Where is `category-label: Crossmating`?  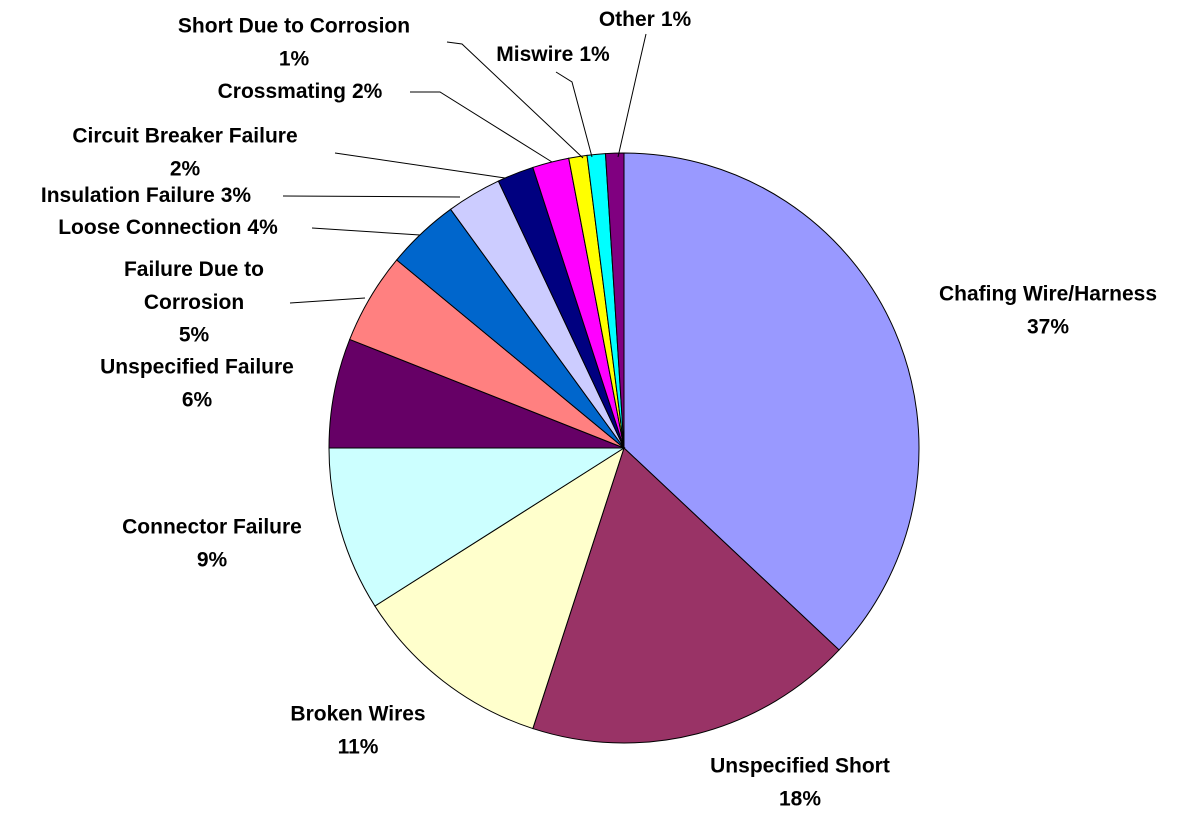 category-label: Crossmating is located at coordinates (282, 91).